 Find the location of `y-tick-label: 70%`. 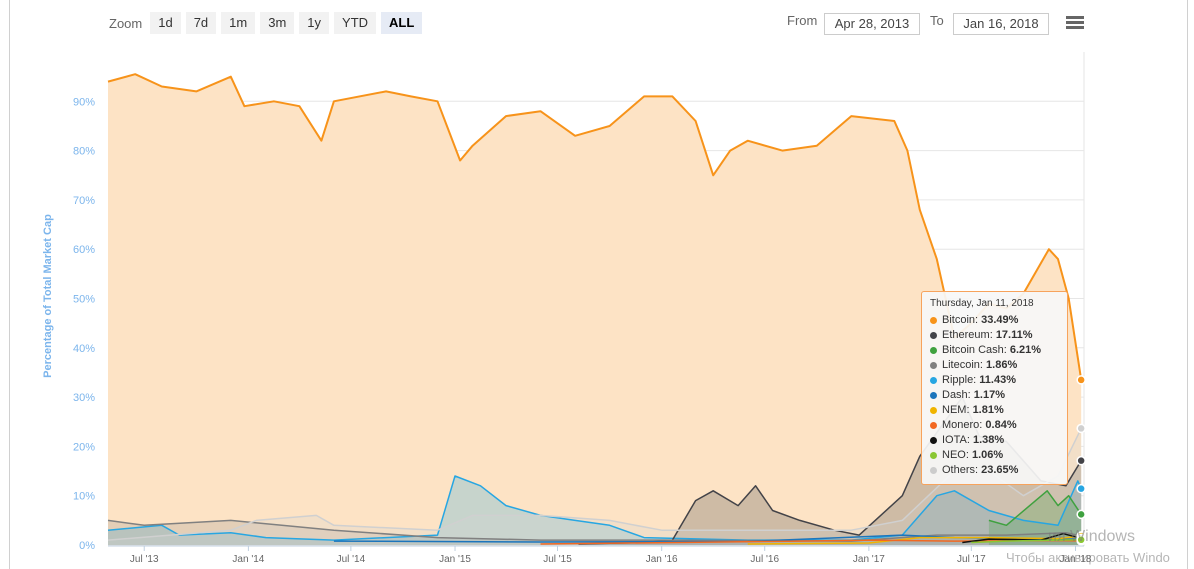

y-tick-label: 70% is located at coordinates (84, 201).